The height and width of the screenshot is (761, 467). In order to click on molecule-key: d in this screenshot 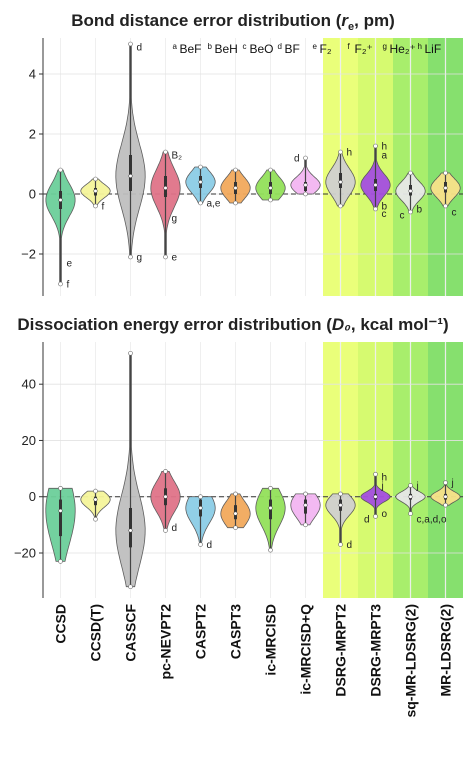, I will do `click(280, 46)`.